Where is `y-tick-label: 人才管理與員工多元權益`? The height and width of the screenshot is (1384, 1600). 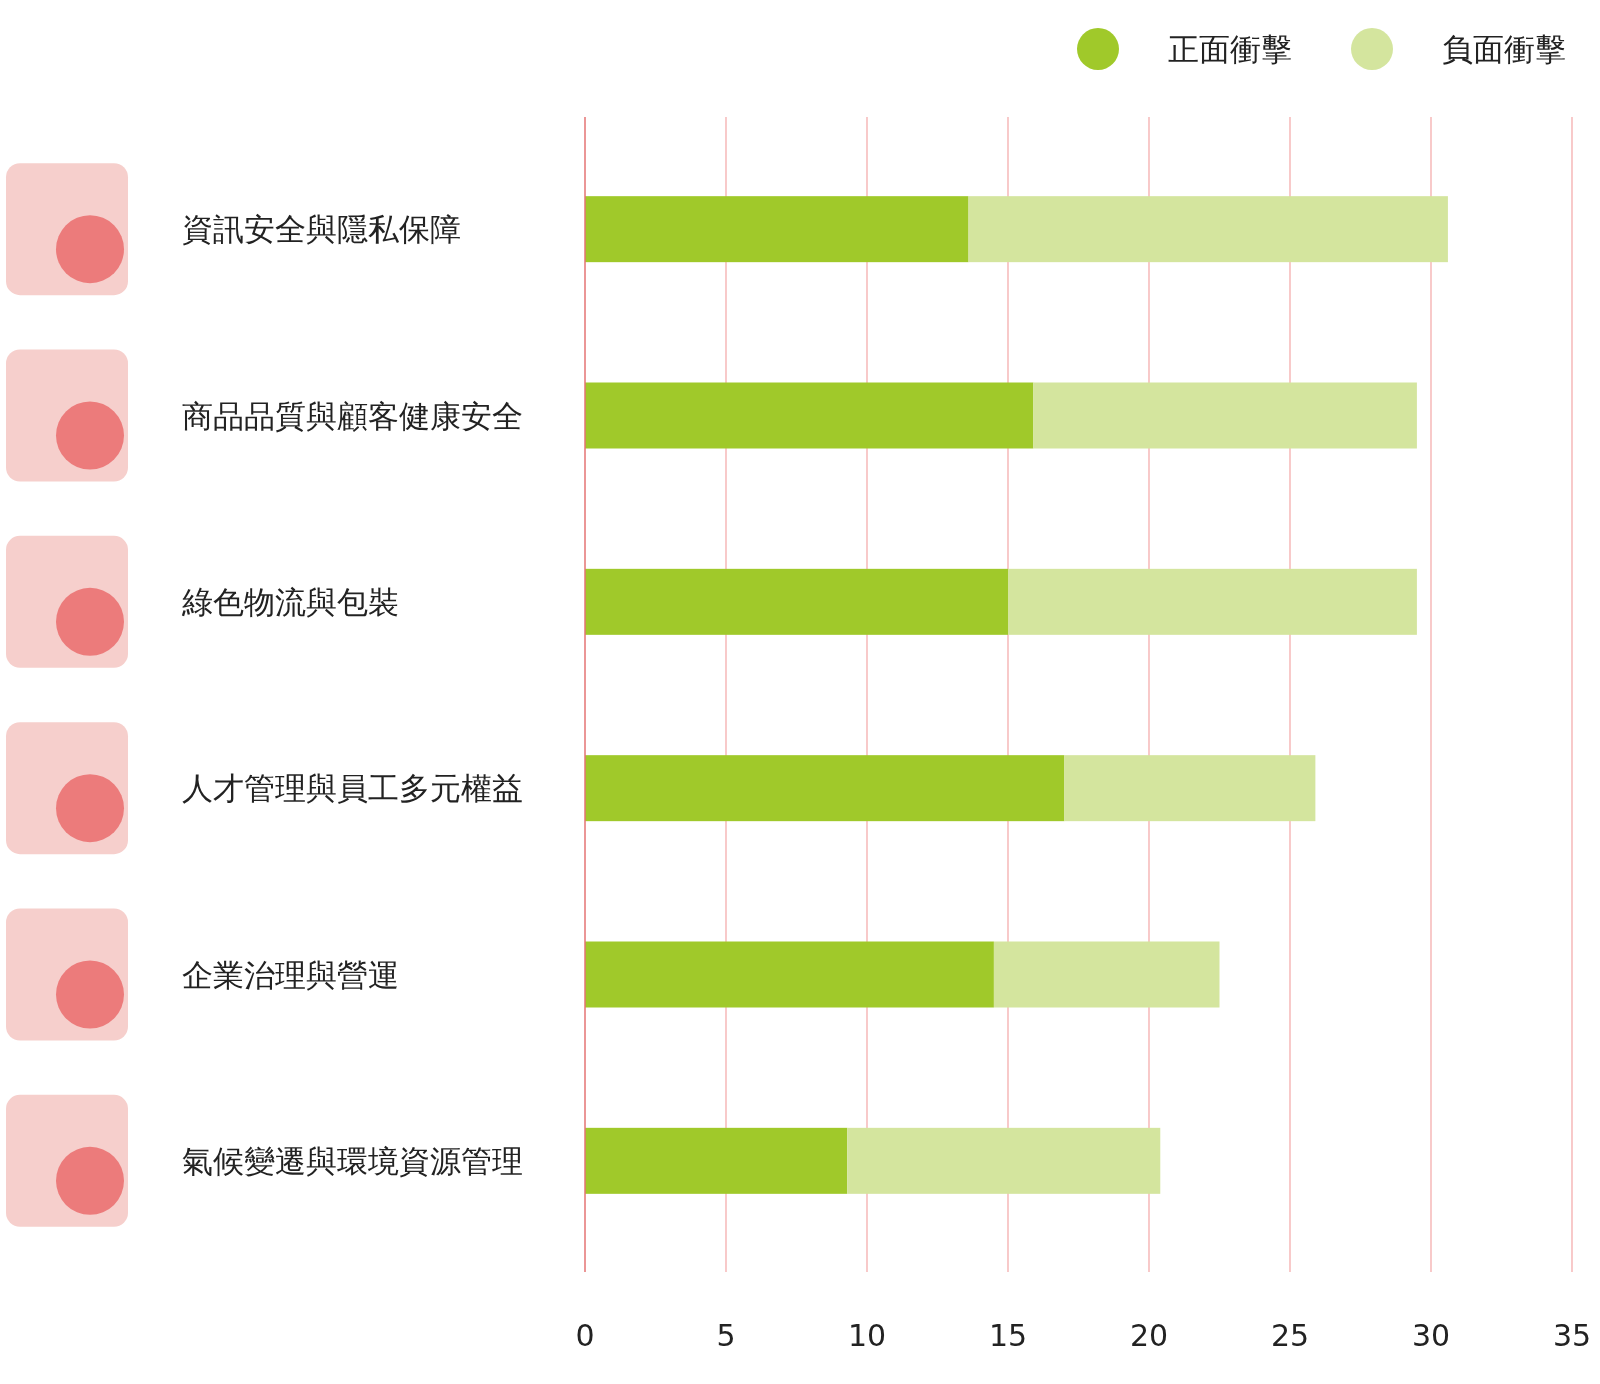 y-tick-label: 人才管理與員工多元權益 is located at coordinates (352, 788).